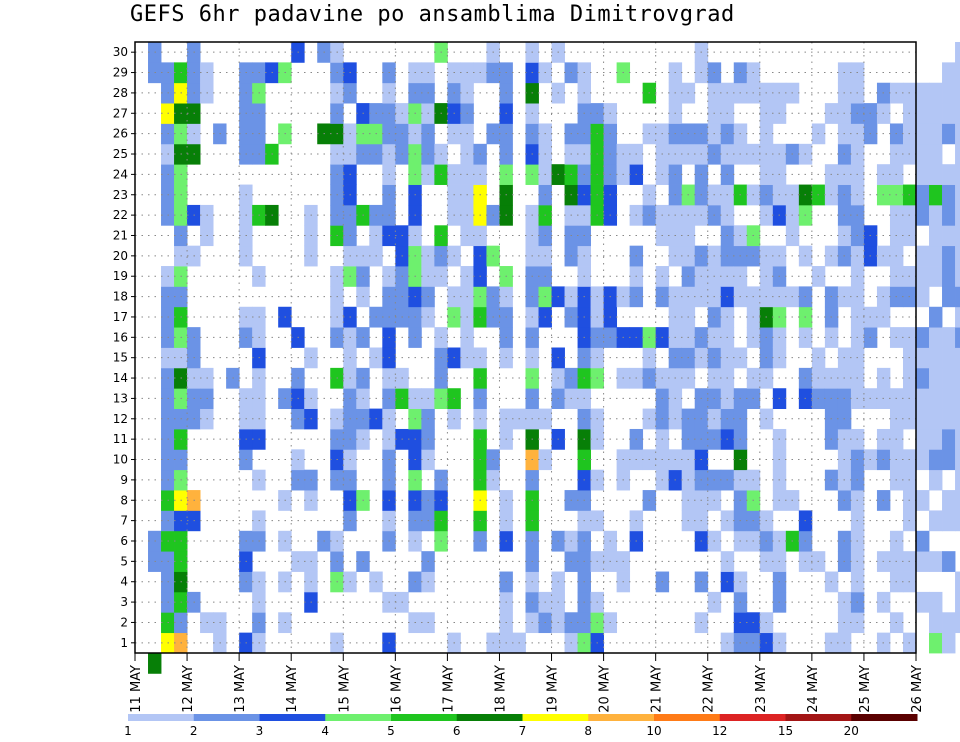 The height and width of the screenshot is (742, 960). Describe the element at coordinates (120, 215) in the screenshot. I see `y-tick-label: 22` at that location.